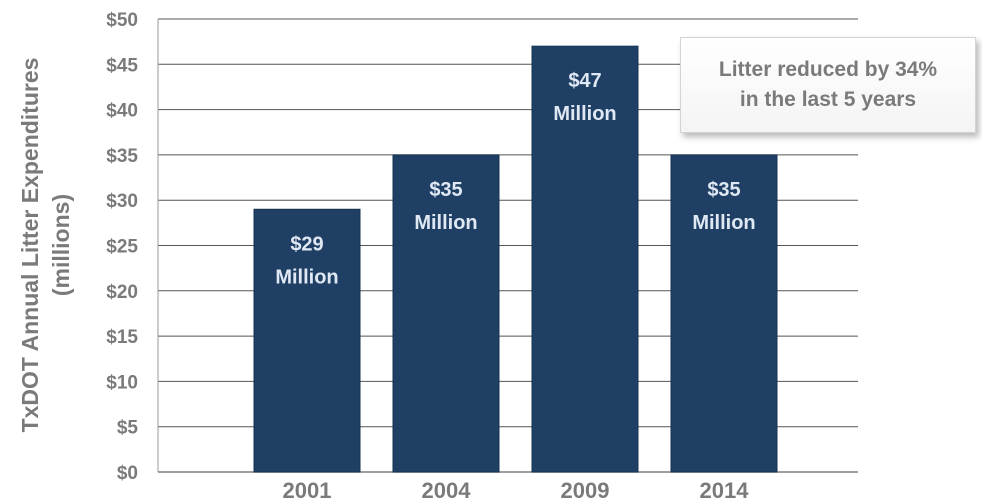  What do you see at coordinates (127, 473) in the screenshot?
I see `y-tick-label: $0` at bounding box center [127, 473].